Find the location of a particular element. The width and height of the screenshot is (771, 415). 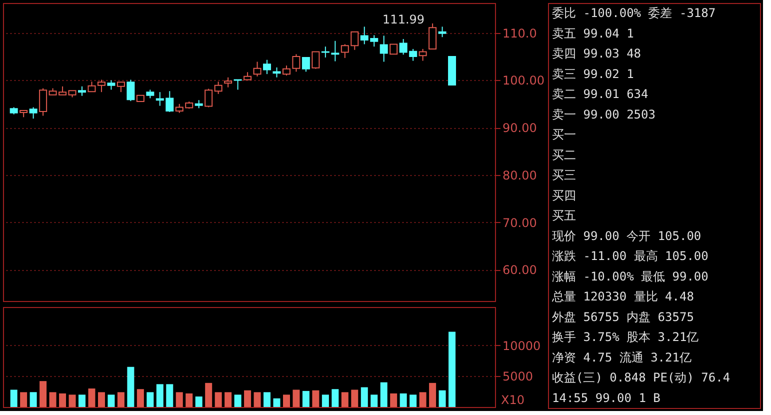

text: 换手 3.75% 股本 3.21亿 is located at coordinates (625, 337).